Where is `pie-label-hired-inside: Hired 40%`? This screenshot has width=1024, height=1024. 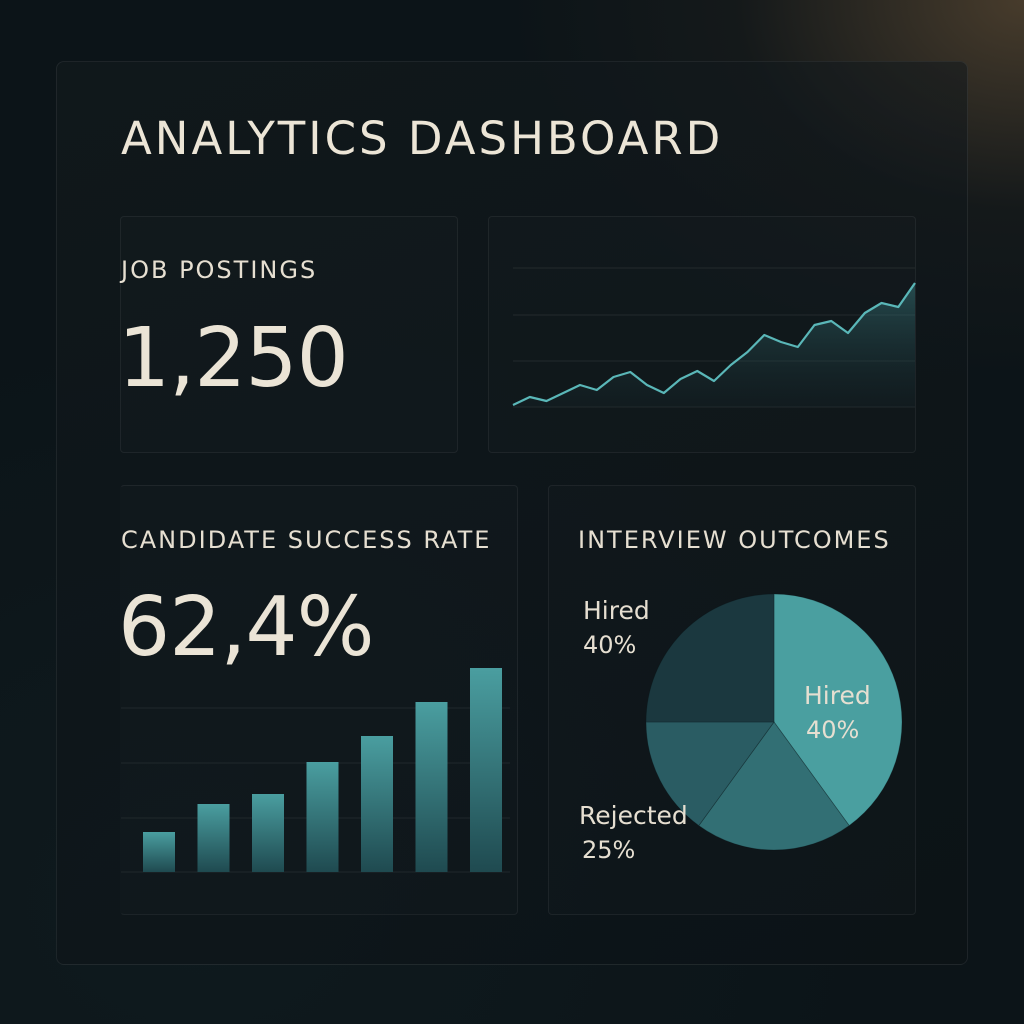 pie-label-hired-inside: Hired 40% is located at coordinates (837, 712).